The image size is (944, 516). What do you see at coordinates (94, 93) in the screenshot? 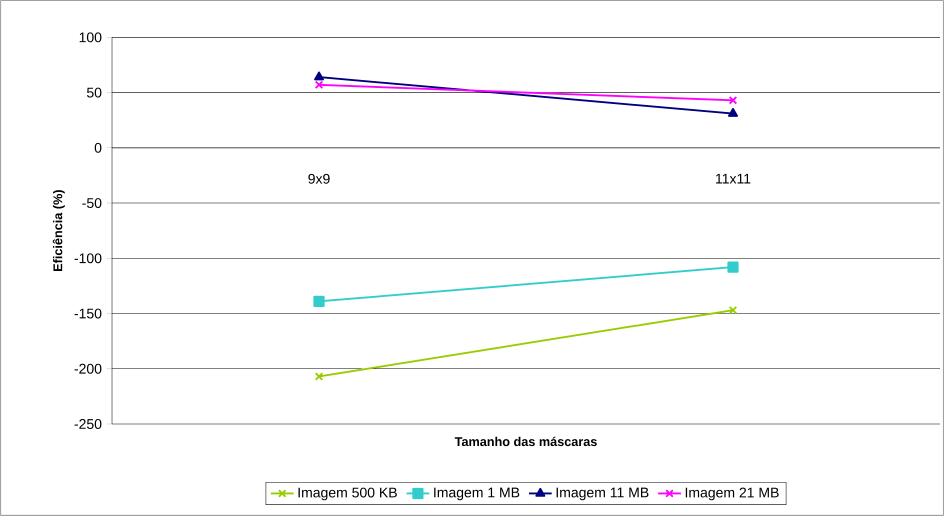
I see `y-tick-label: 50` at bounding box center [94, 93].